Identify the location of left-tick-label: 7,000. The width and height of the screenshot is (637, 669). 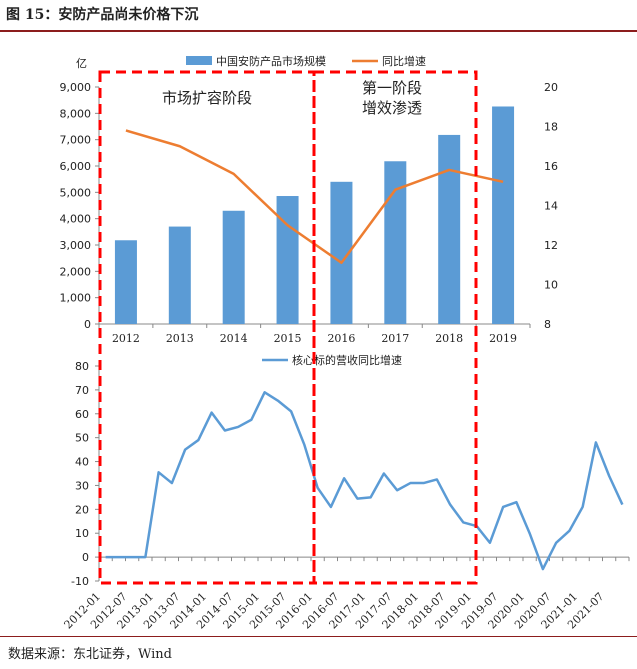
(76, 140).